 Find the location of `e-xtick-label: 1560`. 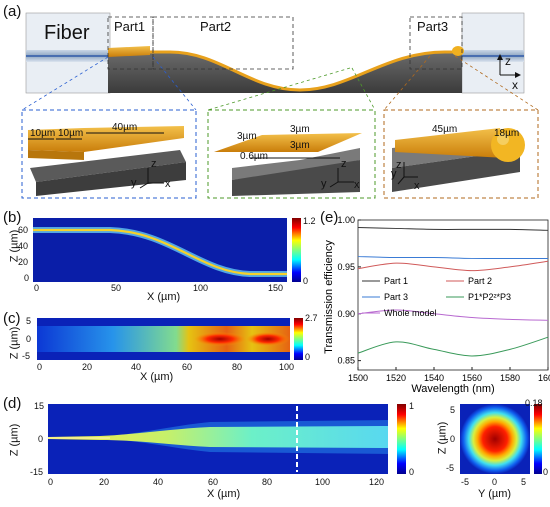

e-xtick-label: 1560 is located at coordinates (472, 378).